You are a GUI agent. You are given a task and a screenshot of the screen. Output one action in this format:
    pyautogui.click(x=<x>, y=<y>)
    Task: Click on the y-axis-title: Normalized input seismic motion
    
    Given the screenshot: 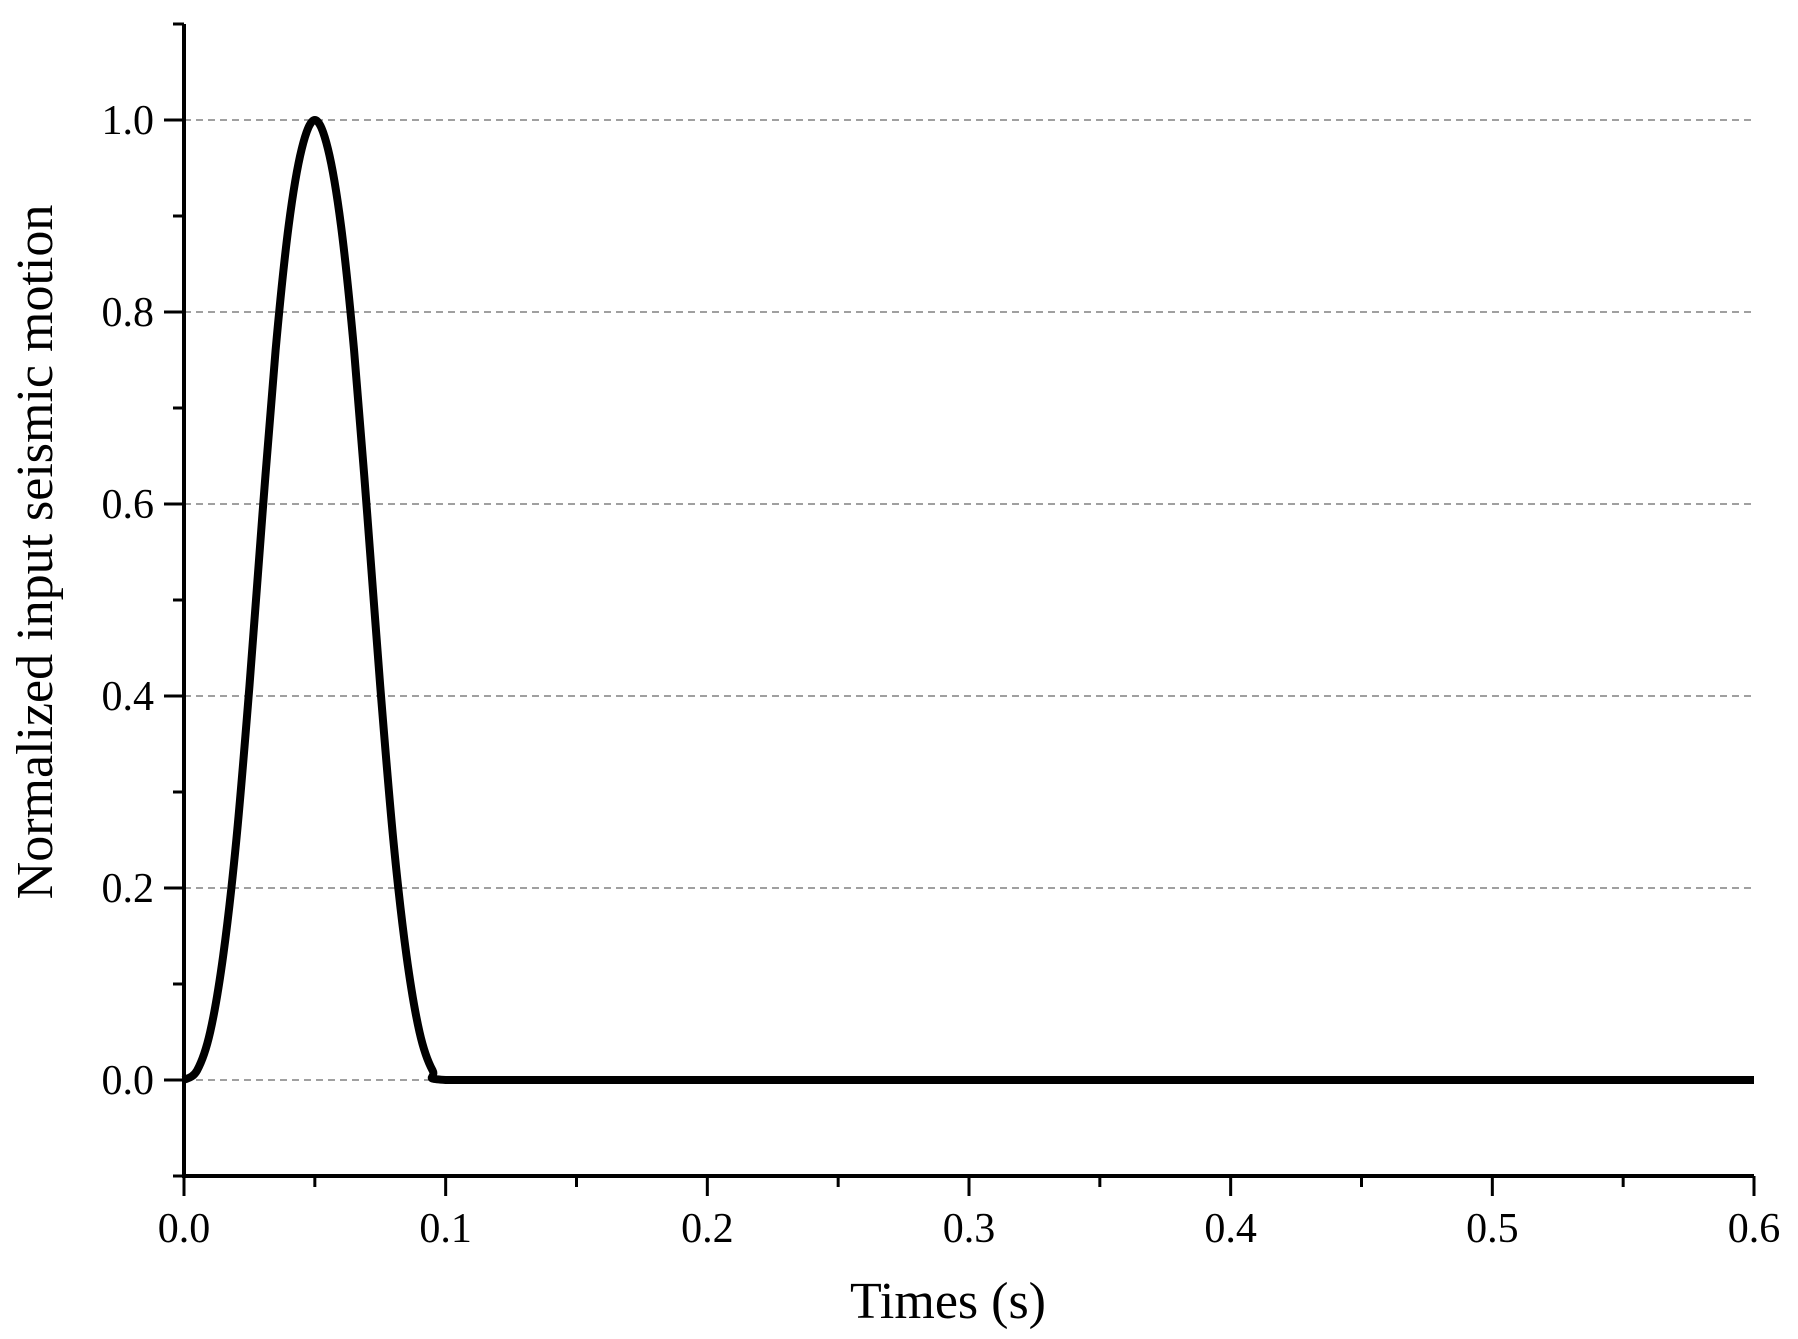 What is the action you would take?
    pyautogui.click(x=35, y=552)
    